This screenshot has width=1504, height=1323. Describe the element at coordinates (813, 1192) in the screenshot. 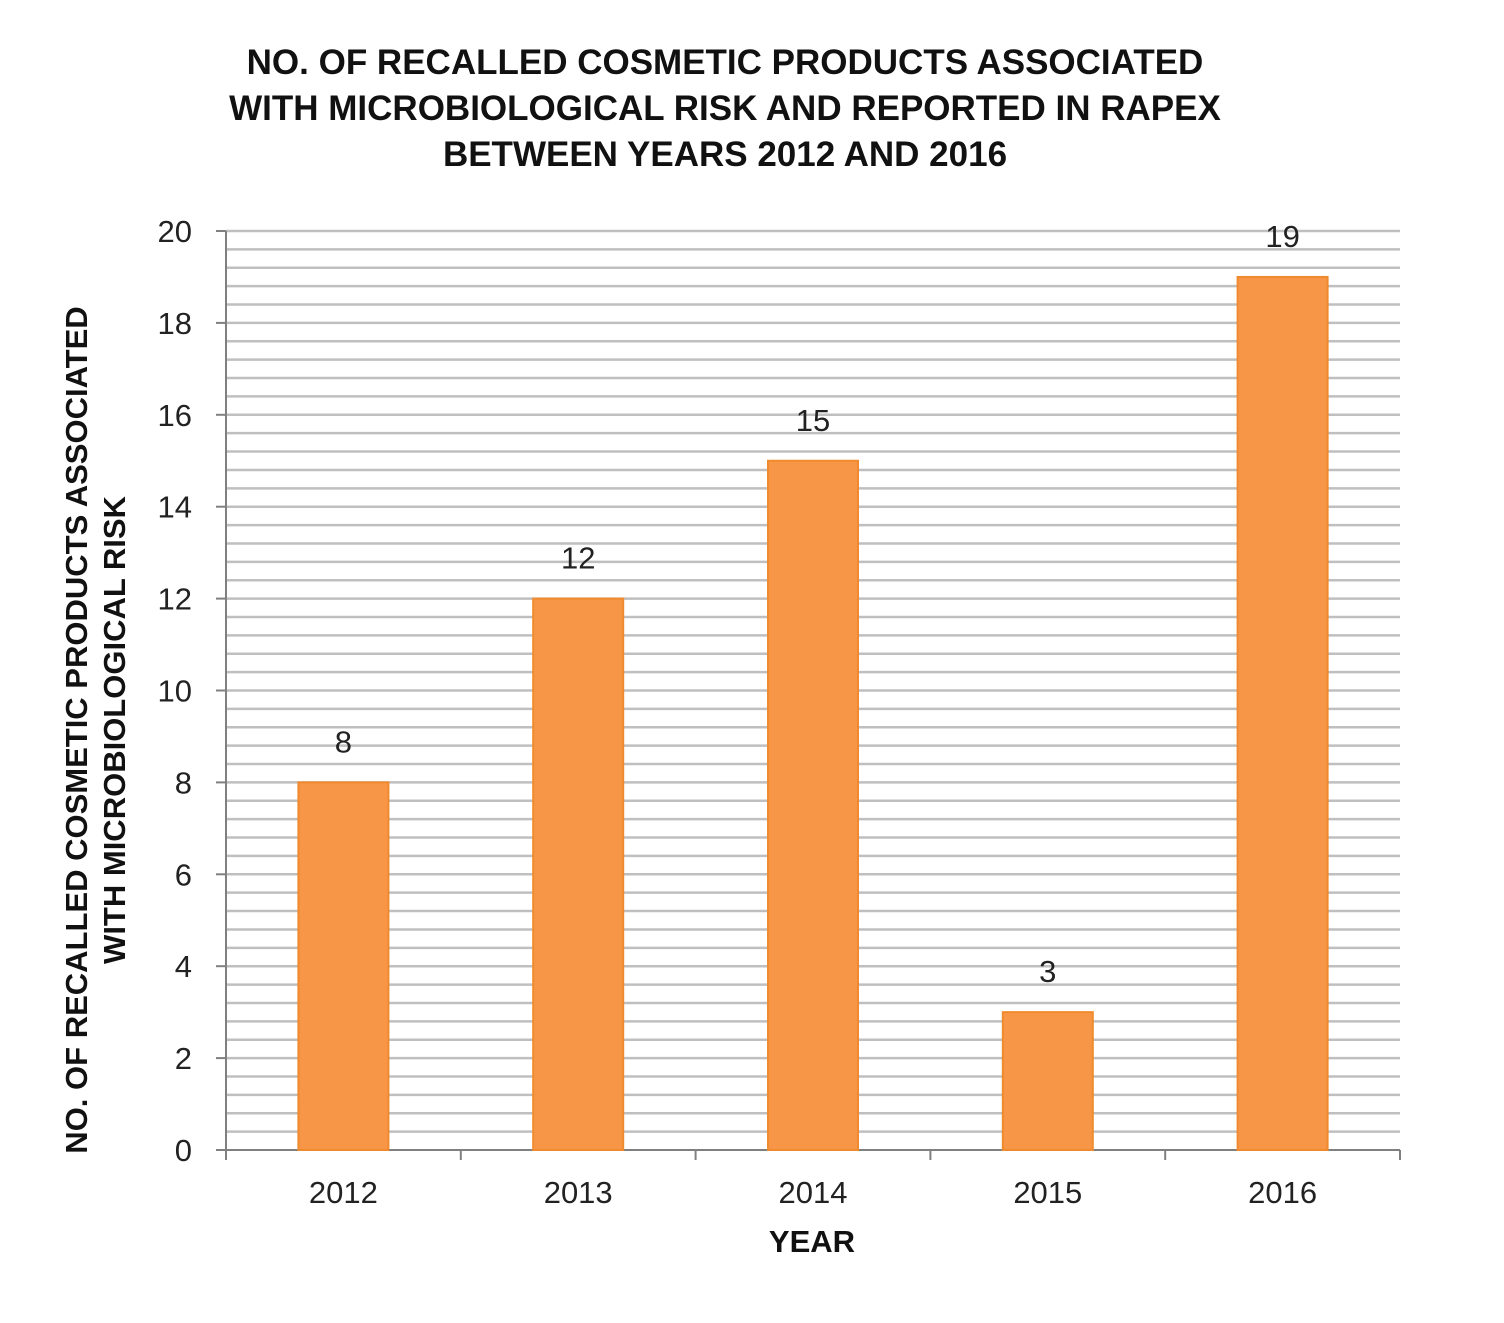

I see `x-tick-label: 2014` at that location.